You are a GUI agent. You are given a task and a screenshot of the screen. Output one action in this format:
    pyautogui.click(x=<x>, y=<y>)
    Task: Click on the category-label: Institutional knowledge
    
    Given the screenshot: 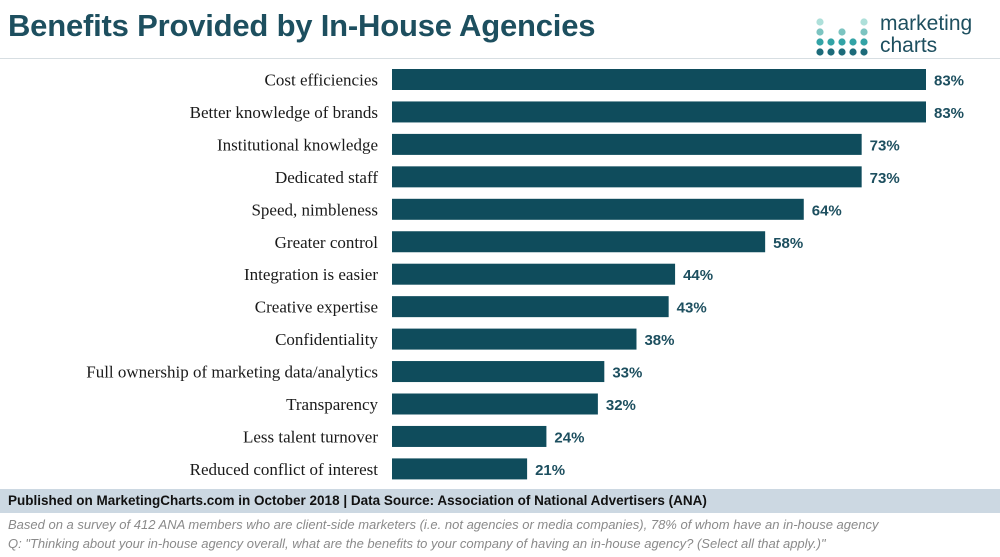 What is the action you would take?
    pyautogui.click(x=297, y=144)
    